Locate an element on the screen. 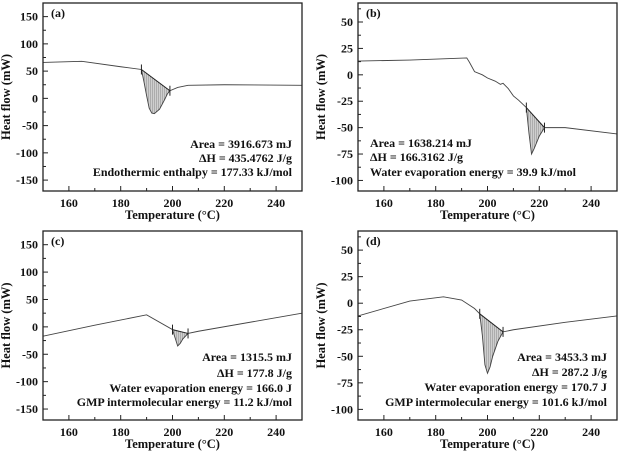 This screenshot has height=456, width=620. annotation-text: Water evaporation energy = 166.0 J is located at coordinates (200, 388).